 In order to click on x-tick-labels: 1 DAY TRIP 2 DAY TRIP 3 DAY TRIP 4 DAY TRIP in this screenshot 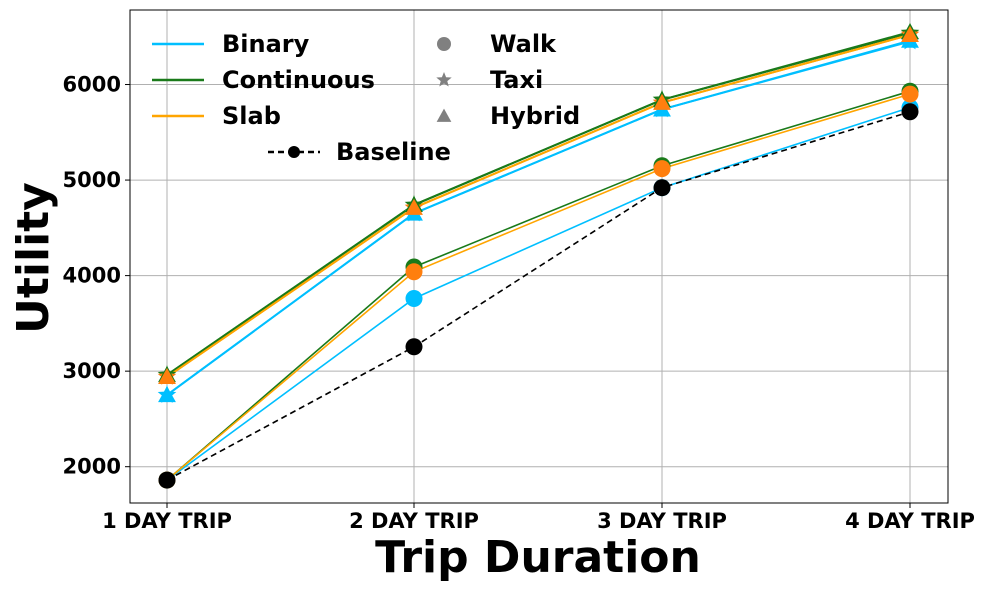, I will do `click(538, 518)`.